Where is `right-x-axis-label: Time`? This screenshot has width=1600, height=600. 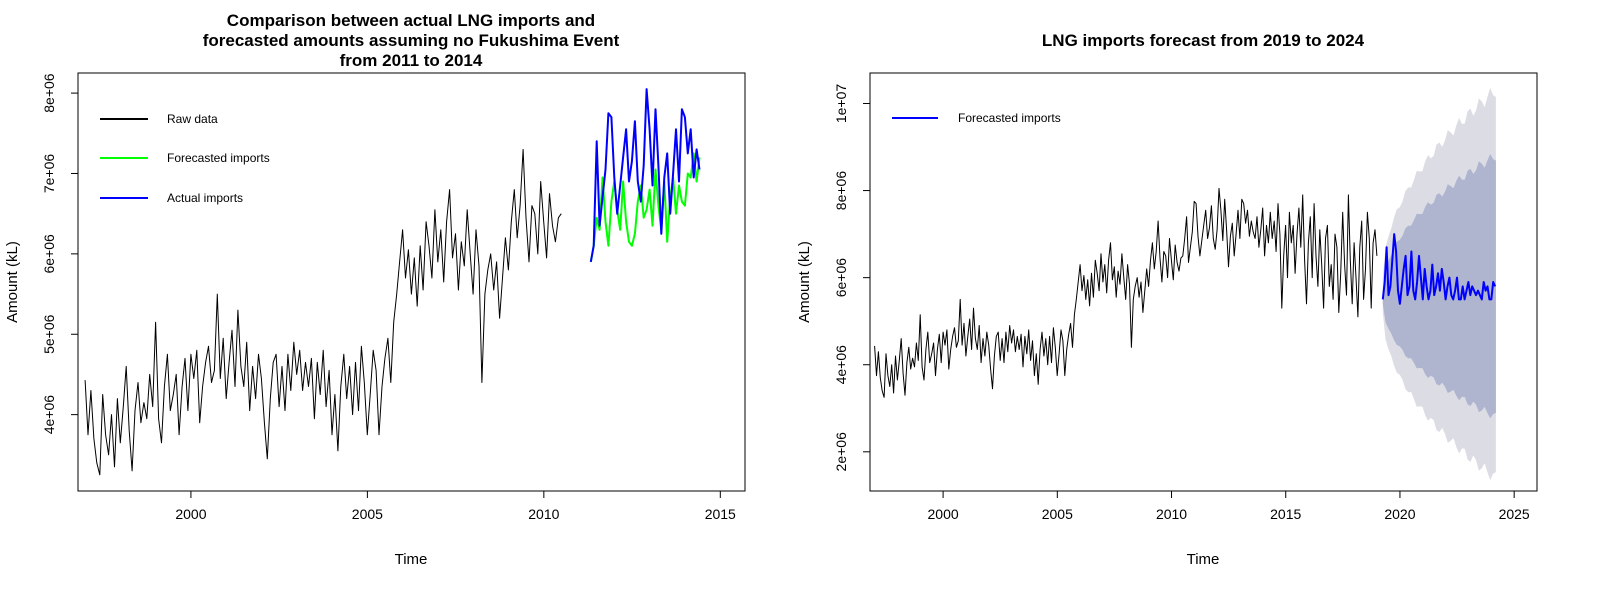 right-x-axis-label: Time is located at coordinates (1203, 559).